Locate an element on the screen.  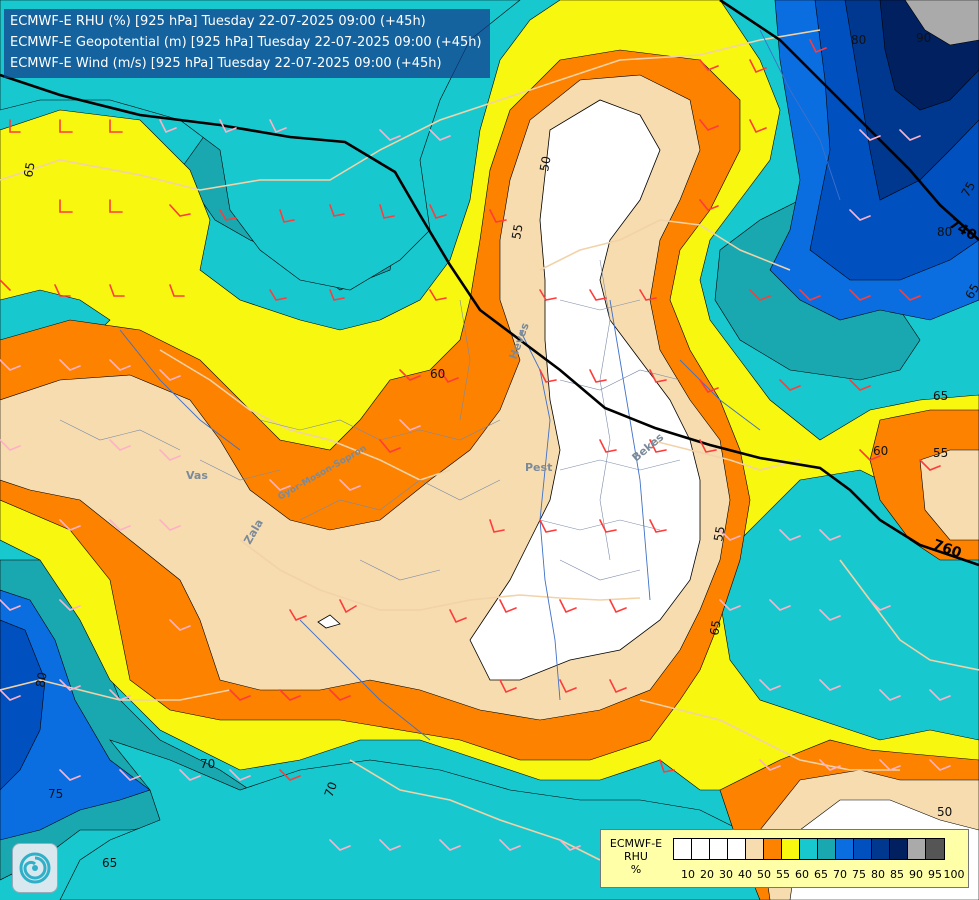
legend-tick-label: 20 is located at coordinates (707, 874).